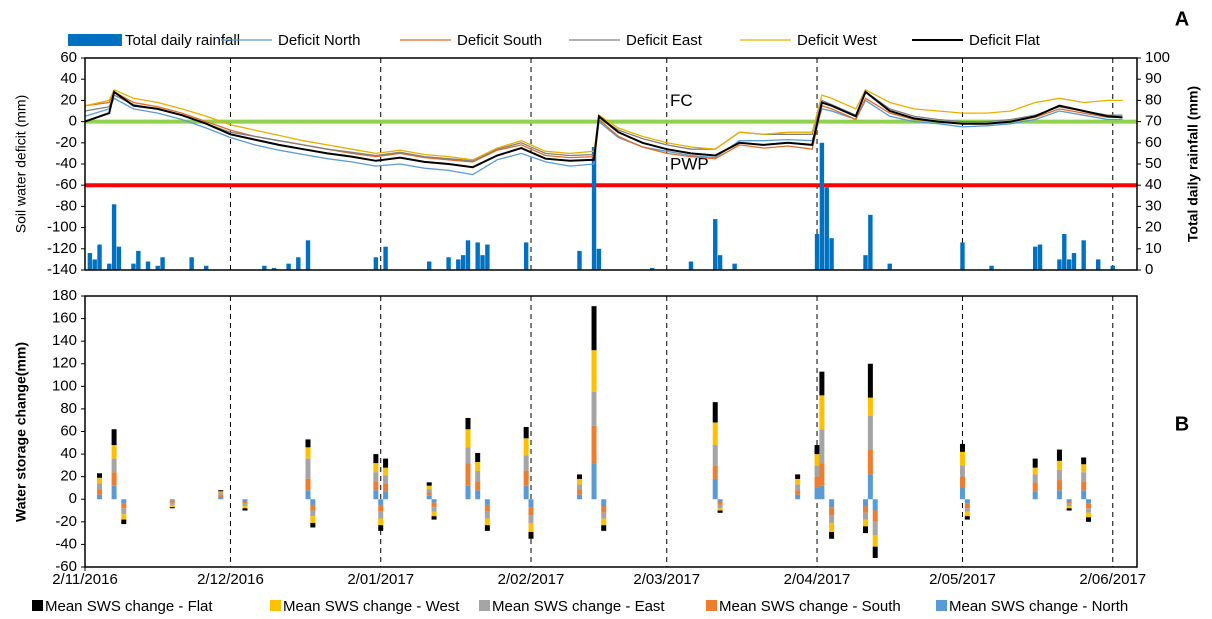  Describe the element at coordinates (1157, 57) in the screenshot. I see `y2-tick-label: 100` at that location.